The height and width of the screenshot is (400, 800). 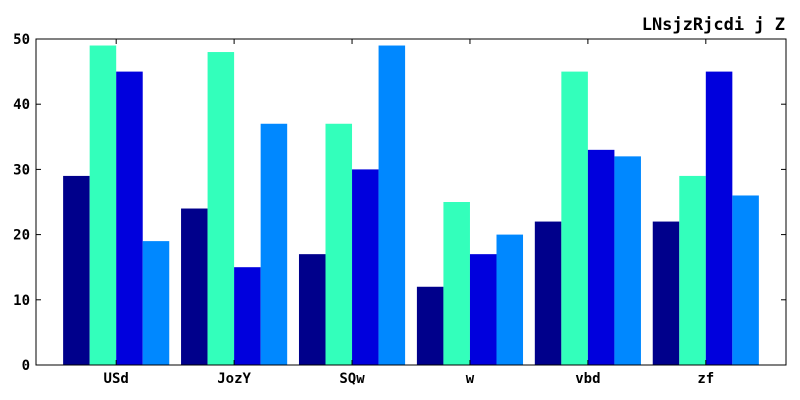 I want to click on chart-title: LNsjzRjcdi j Z, so click(x=713, y=25).